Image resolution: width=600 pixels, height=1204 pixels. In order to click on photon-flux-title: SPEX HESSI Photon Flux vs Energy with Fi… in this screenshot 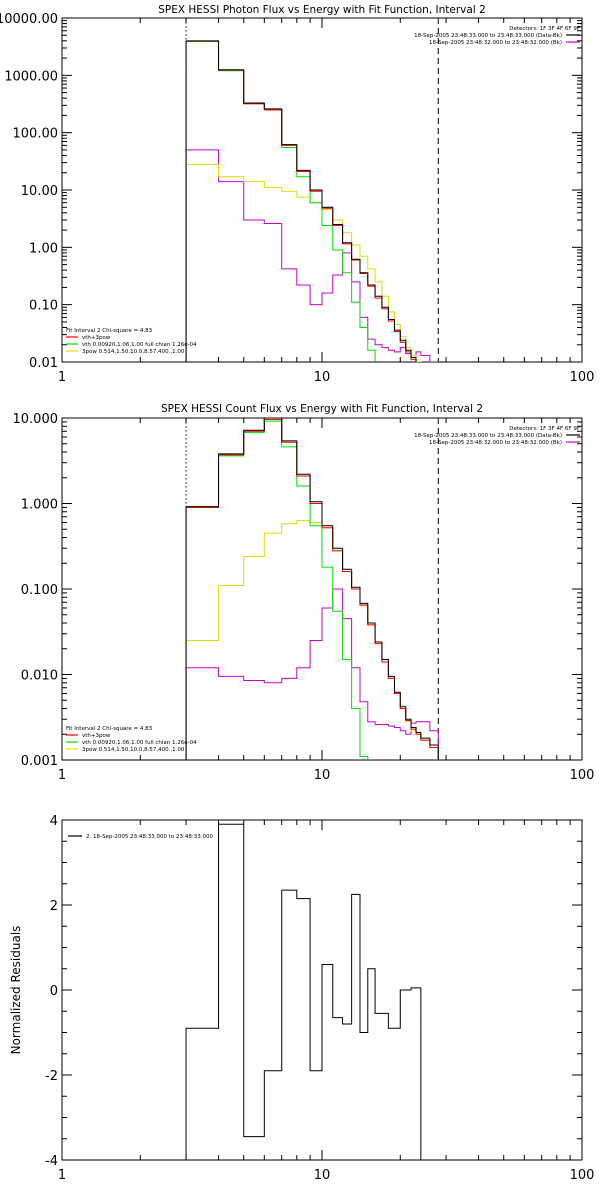, I will do `click(322, 10)`.